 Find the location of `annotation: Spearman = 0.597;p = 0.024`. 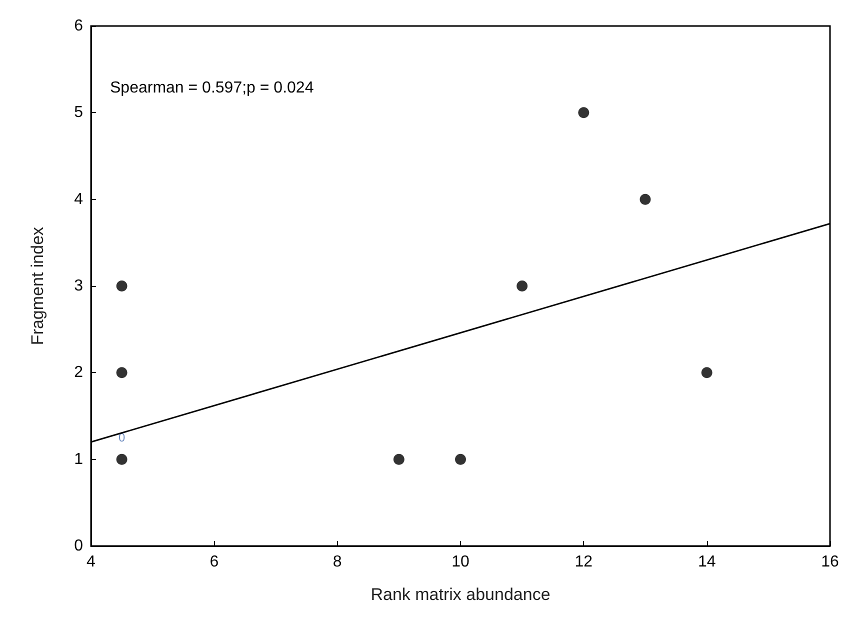

annotation: Spearman = 0.597;p = 0.024 is located at coordinates (212, 88).